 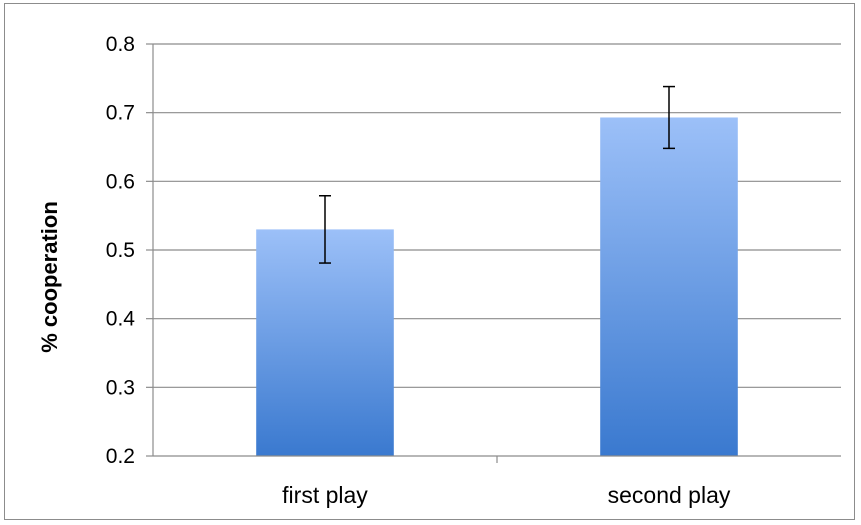 What do you see at coordinates (120, 387) in the screenshot?
I see `y-tick-label: 0.3` at bounding box center [120, 387].